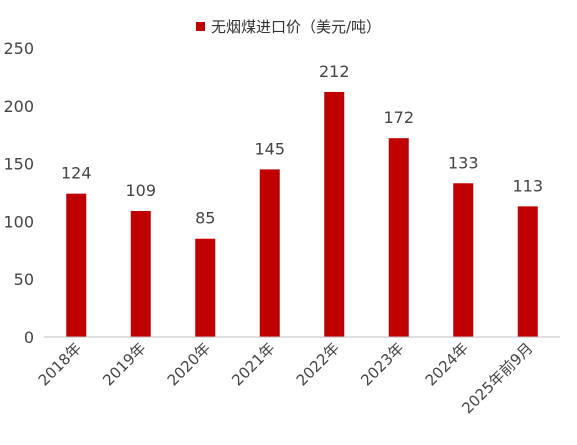 The height and width of the screenshot is (445, 577). Describe the element at coordinates (124, 364) in the screenshot. I see `x-tick-label: 2019年` at that location.